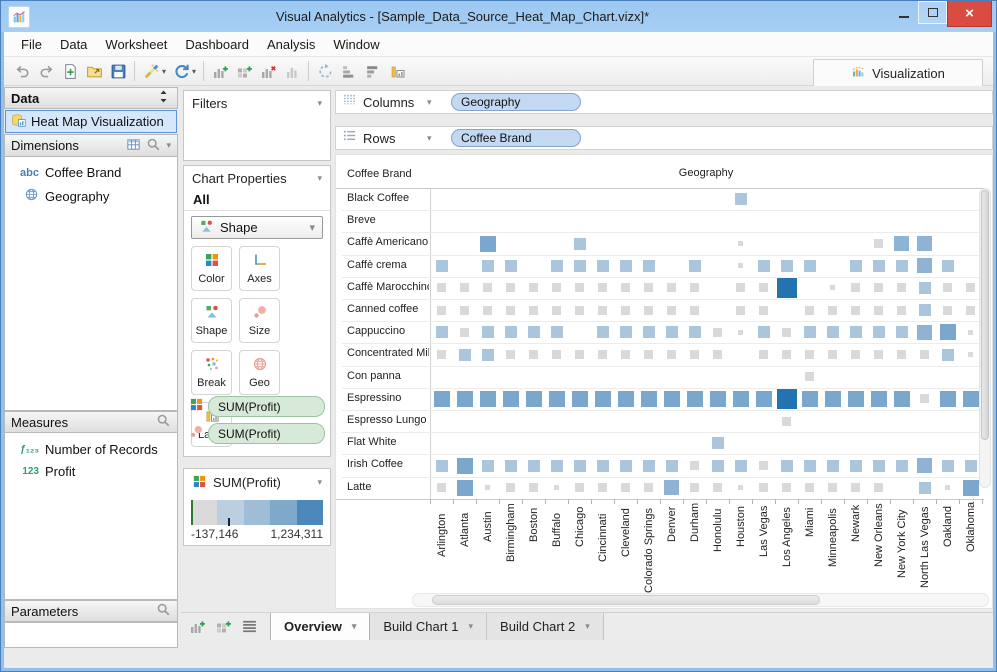 This screenshot has width=997, height=672. I want to click on collapse-expand-icon, so click(163, 98).